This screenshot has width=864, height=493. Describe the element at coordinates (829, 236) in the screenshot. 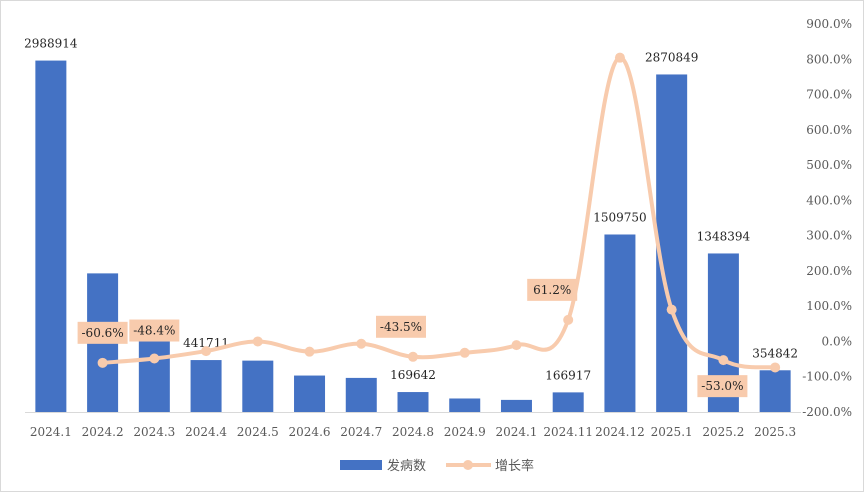

I see `y-tick-label: 300.0%` at that location.